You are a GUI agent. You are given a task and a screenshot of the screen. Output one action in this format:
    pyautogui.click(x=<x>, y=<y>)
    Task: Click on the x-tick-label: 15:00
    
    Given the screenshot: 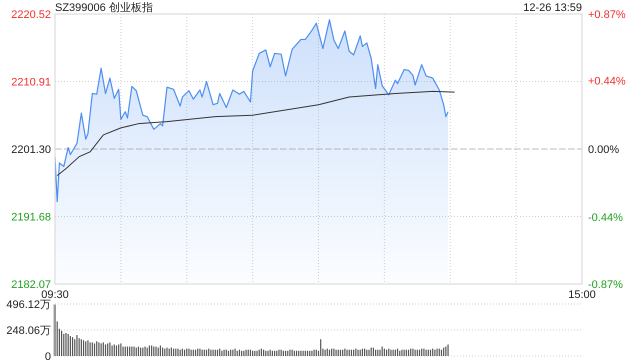 What is the action you would take?
    pyautogui.click(x=582, y=295)
    